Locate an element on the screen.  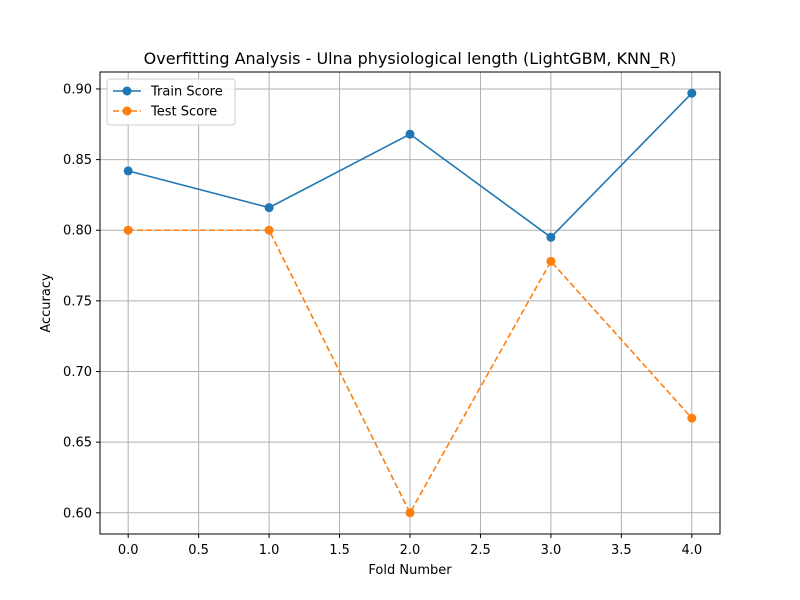
x-axis-label: Fold Number is located at coordinates (410, 570).